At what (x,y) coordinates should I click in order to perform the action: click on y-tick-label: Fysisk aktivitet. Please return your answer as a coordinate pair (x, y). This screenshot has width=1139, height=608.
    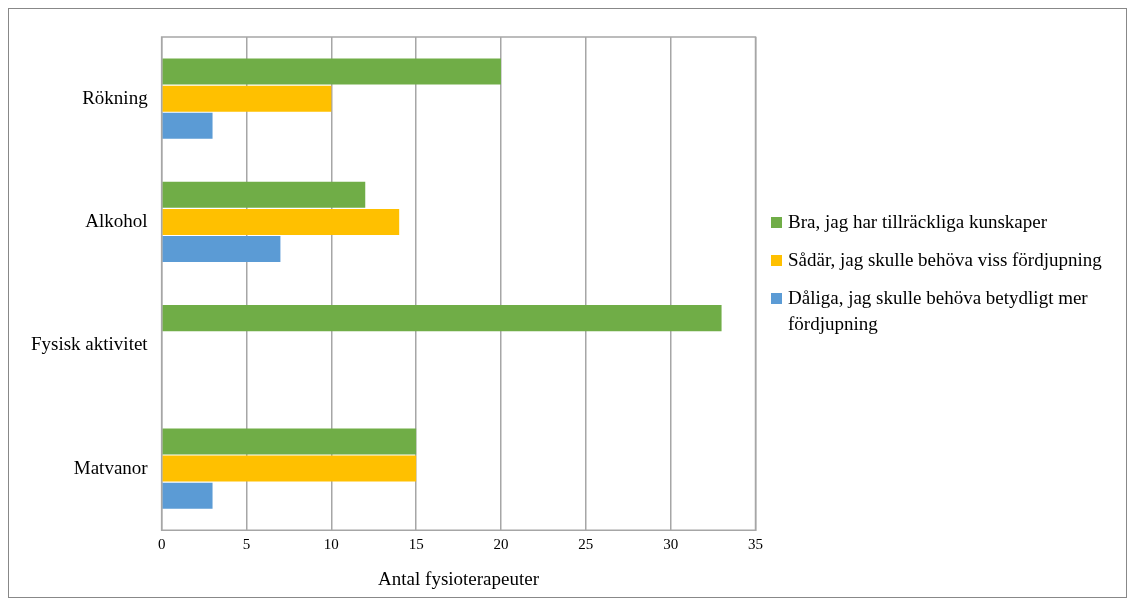
    Looking at the image, I should click on (89, 344).